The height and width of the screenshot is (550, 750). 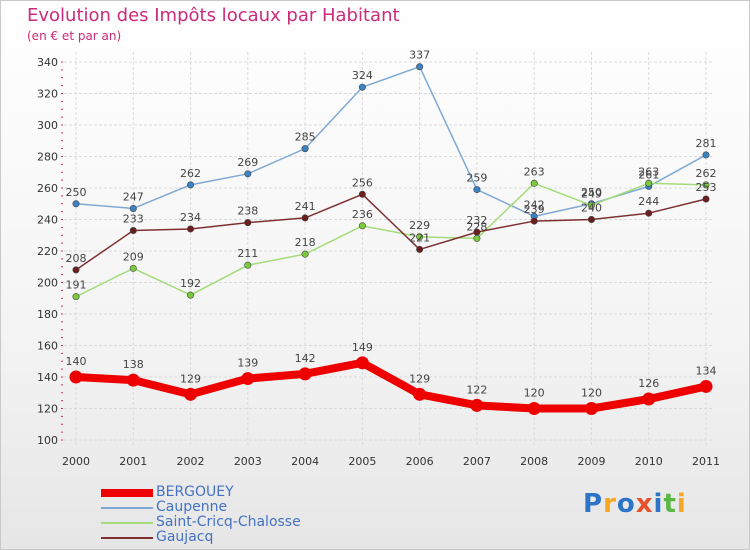 What do you see at coordinates (133, 364) in the screenshot?
I see `data-label-bergouey: 138` at bounding box center [133, 364].